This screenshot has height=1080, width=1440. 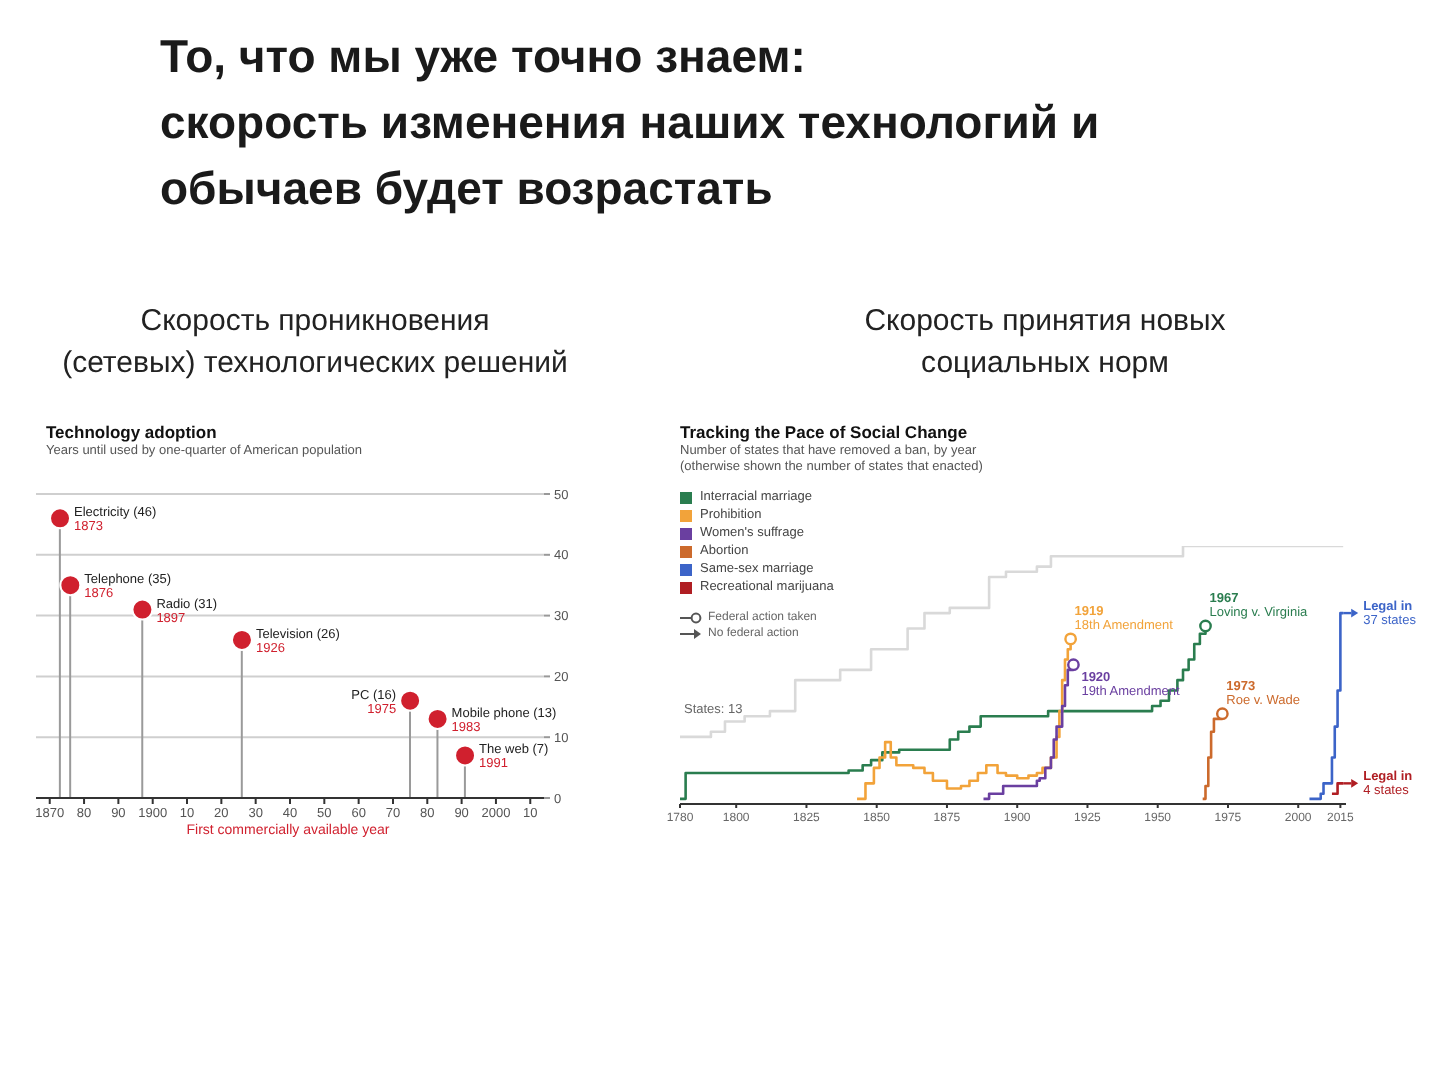 I want to click on chart-title: Скорость принятия новых социальных норм, so click(x=1045, y=343).